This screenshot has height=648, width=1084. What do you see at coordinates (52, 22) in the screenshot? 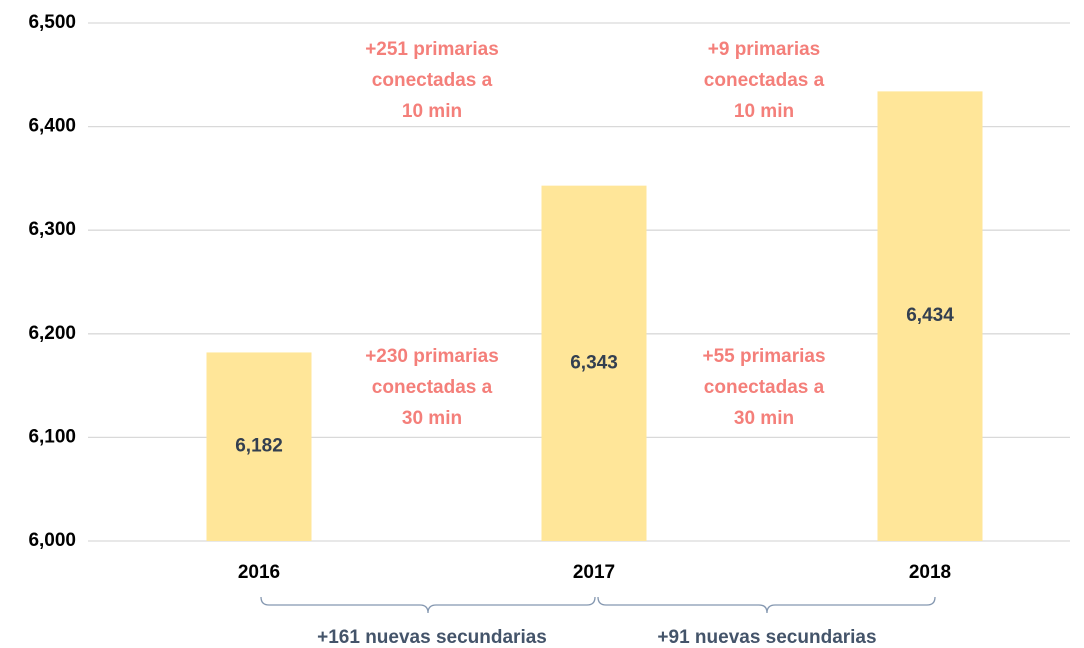
I see `y-tick-label: 6,500` at bounding box center [52, 22].